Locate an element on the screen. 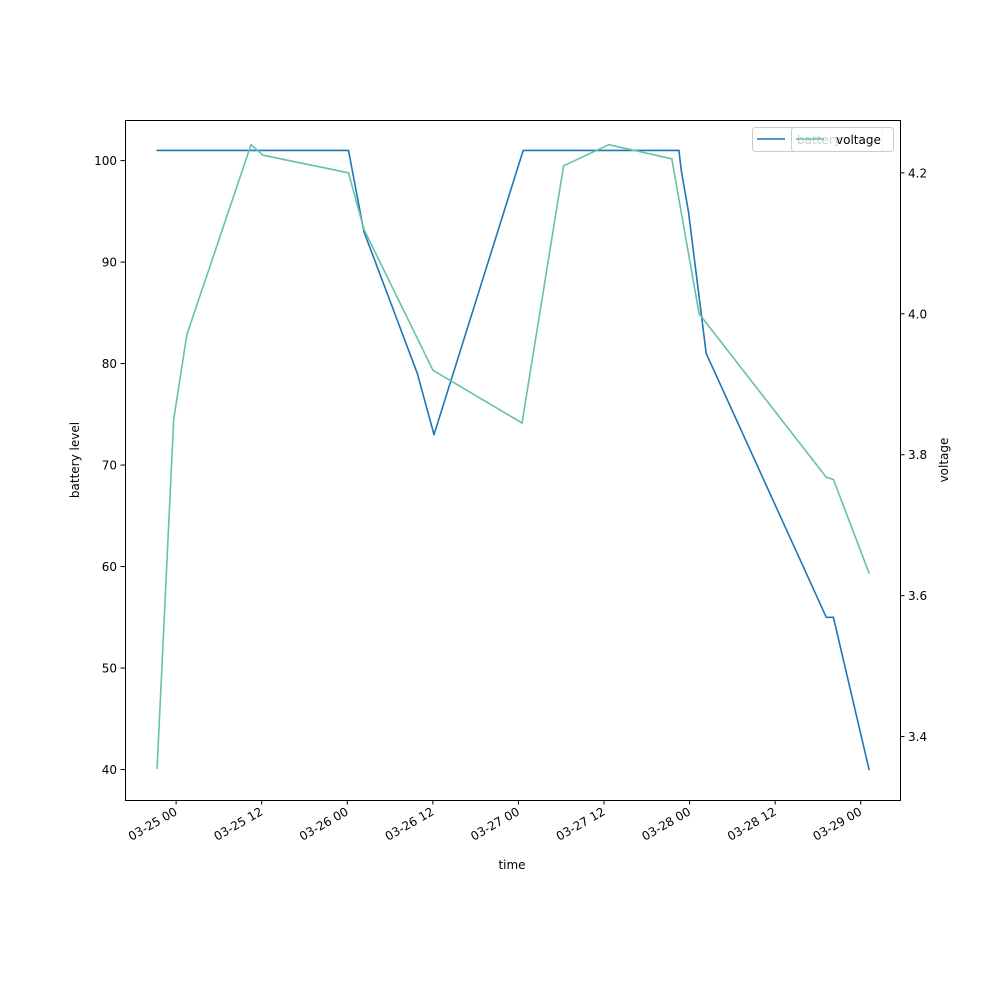  y-axis-label: battery level is located at coordinates (75, 460).